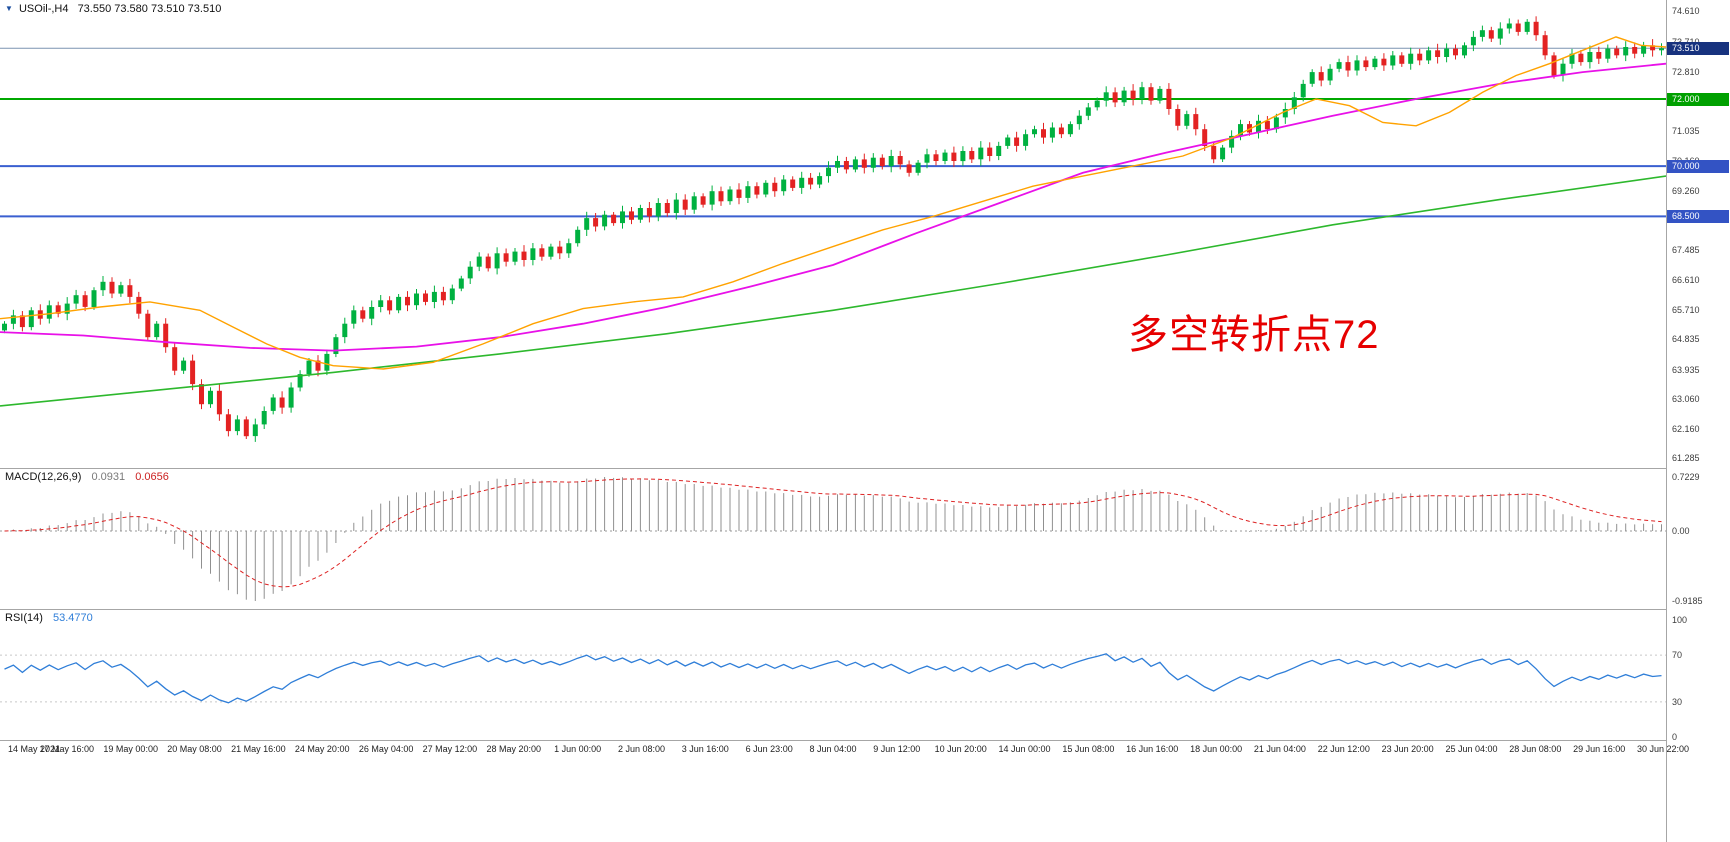 The image size is (1730, 842). I want to click on macd-histogram, so click(837, 539).